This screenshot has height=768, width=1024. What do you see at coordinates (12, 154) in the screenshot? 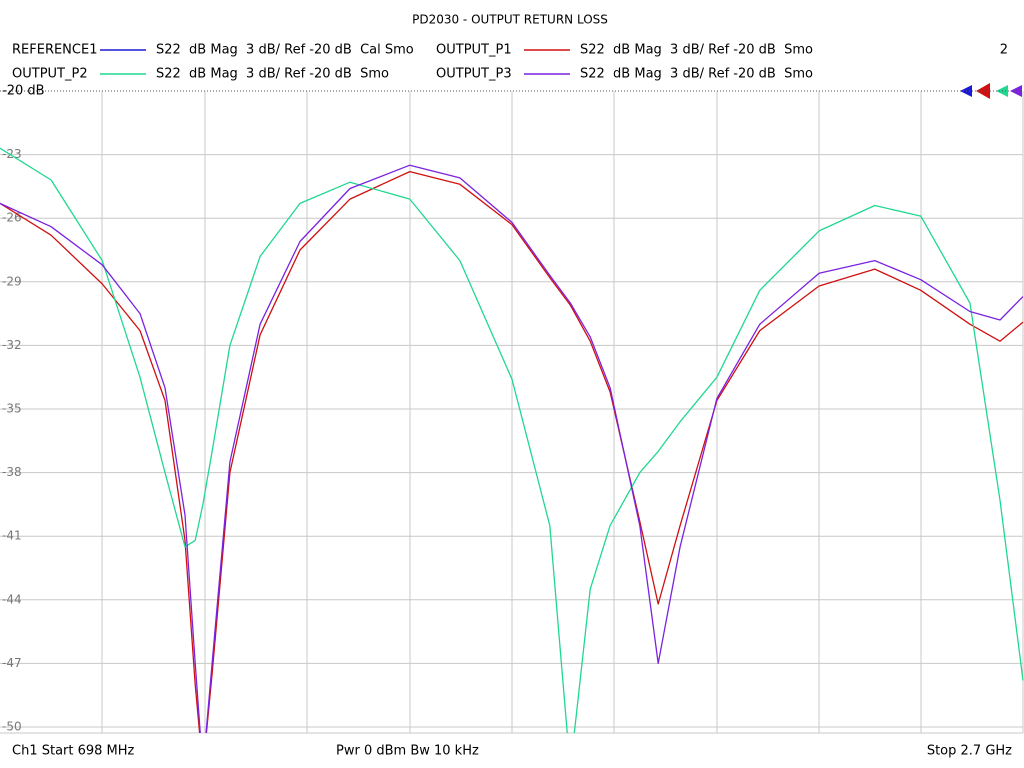
I see `y-tick-label: -23` at bounding box center [12, 154].